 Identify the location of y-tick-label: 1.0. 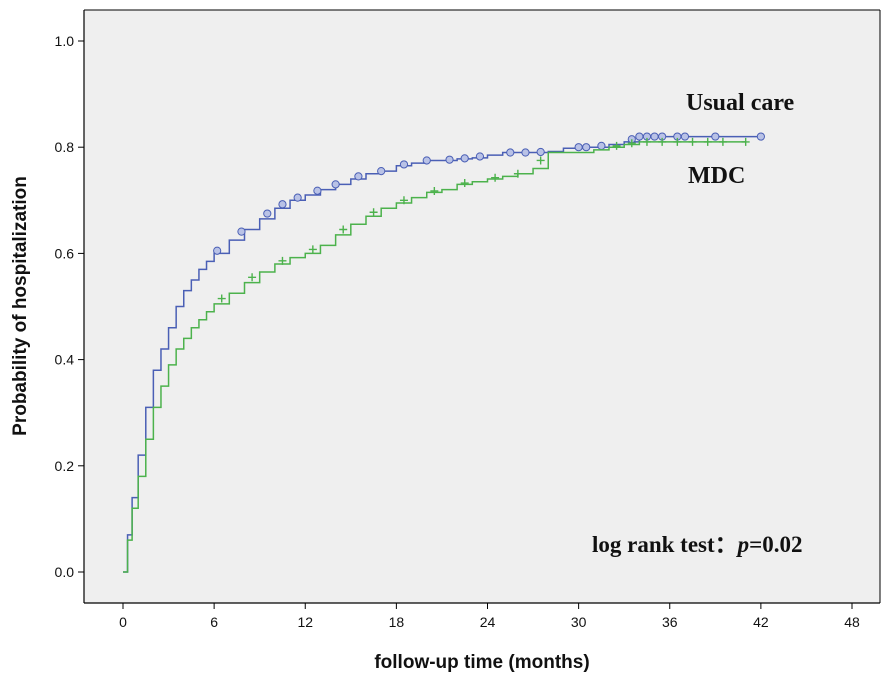
(65, 41).